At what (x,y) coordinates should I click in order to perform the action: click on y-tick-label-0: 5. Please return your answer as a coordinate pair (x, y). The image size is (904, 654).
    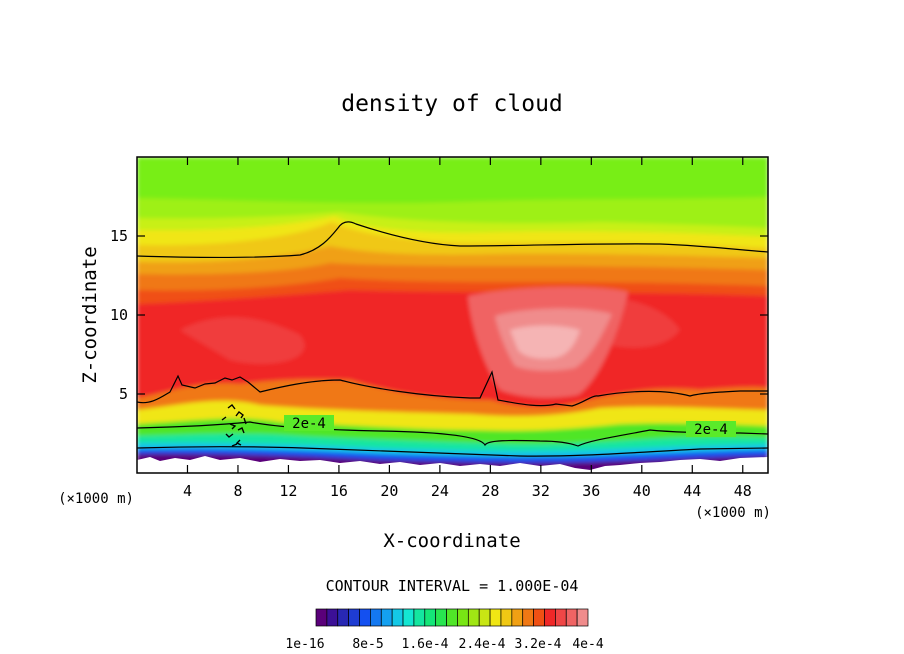
    Looking at the image, I should click on (123, 394).